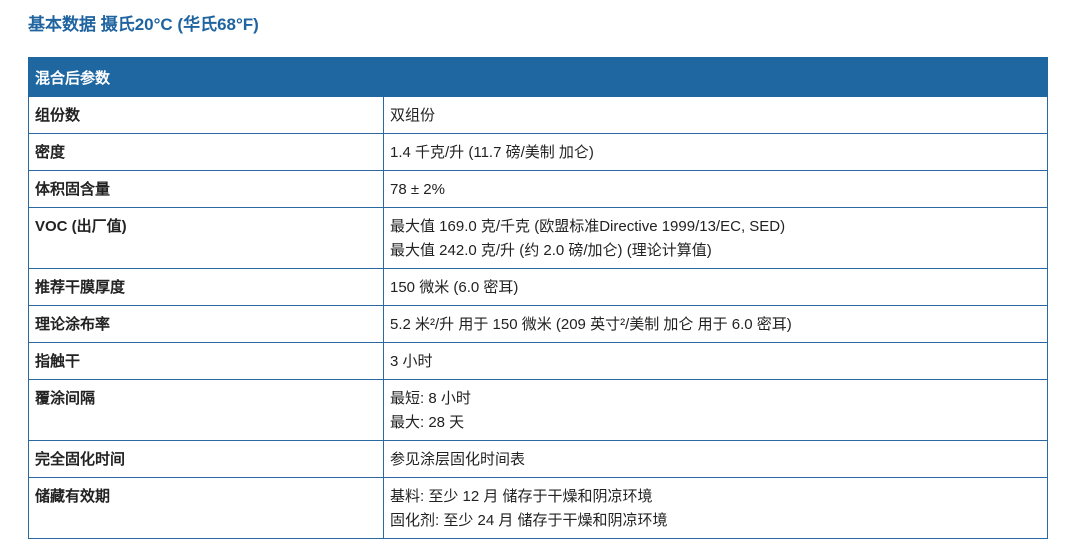  Describe the element at coordinates (417, 189) in the screenshot. I see `value-line: 78 ± 2%` at that location.